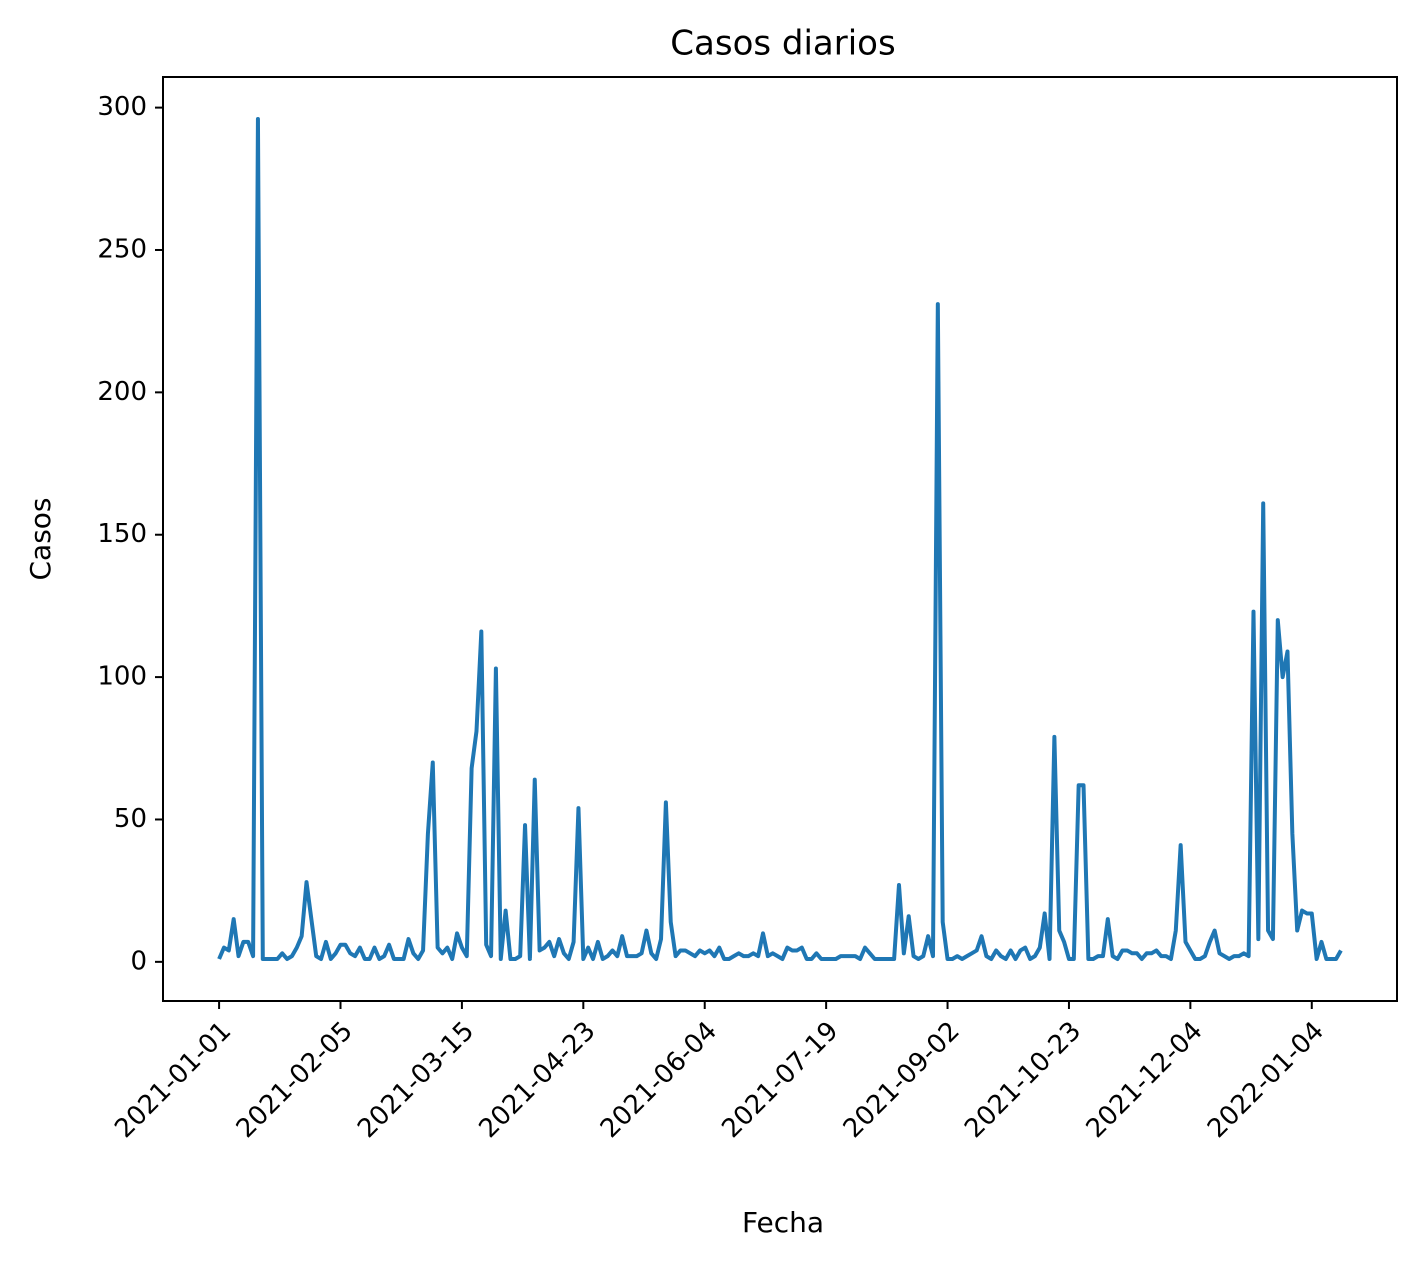 The image size is (1428, 1271). Describe the element at coordinates (122, 392) in the screenshot. I see `y-tick-label: 200` at that location.